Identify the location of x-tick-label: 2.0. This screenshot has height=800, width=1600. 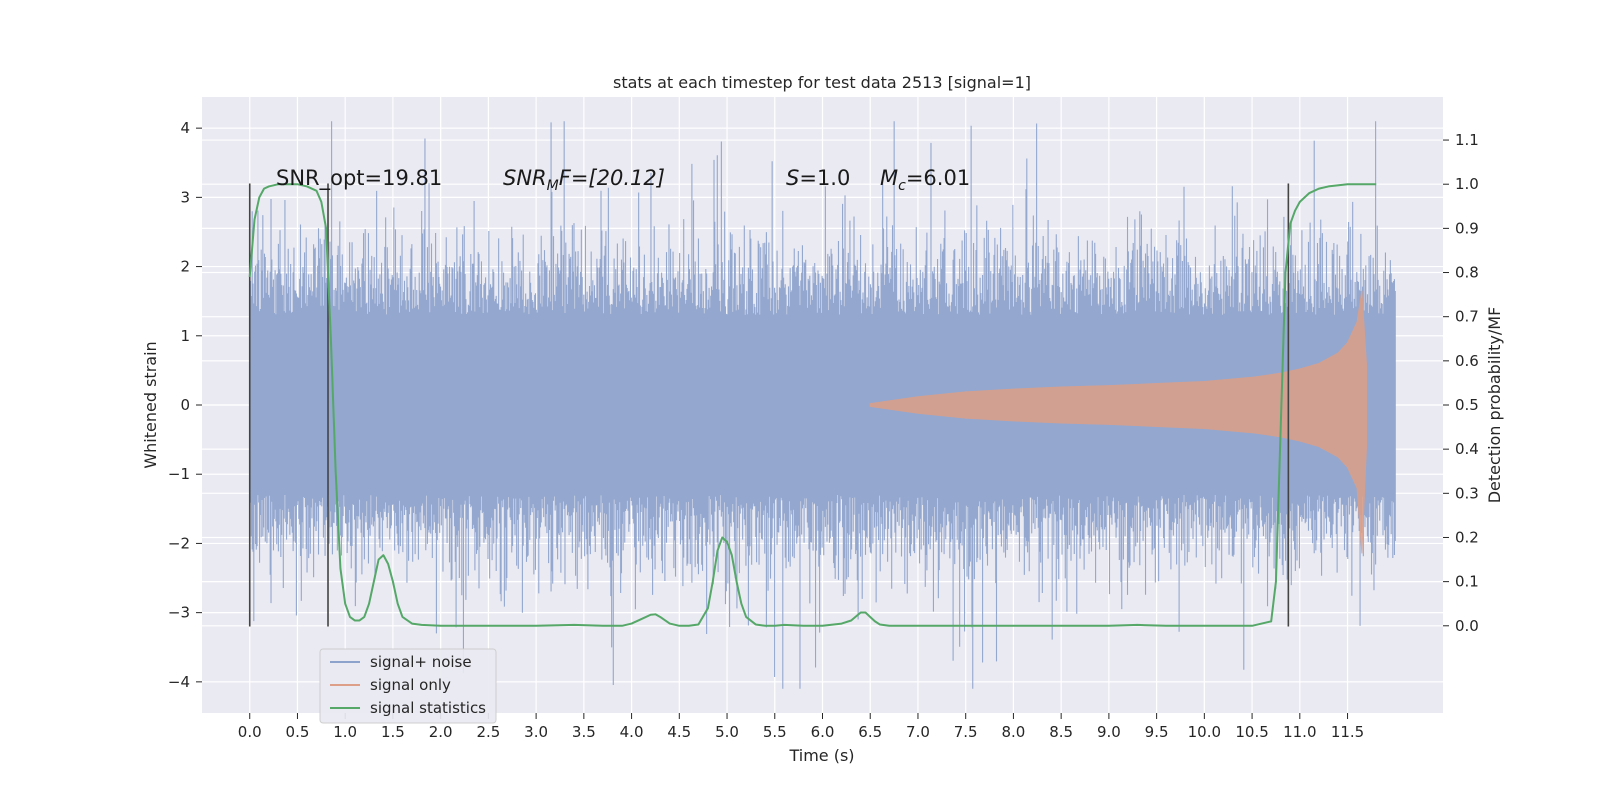
(441, 732).